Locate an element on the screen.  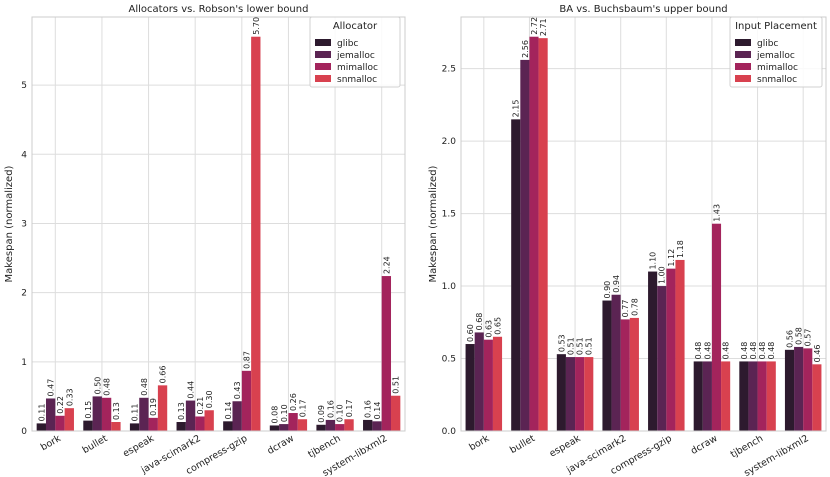
data-label: 2.72 is located at coordinates (534, 26).